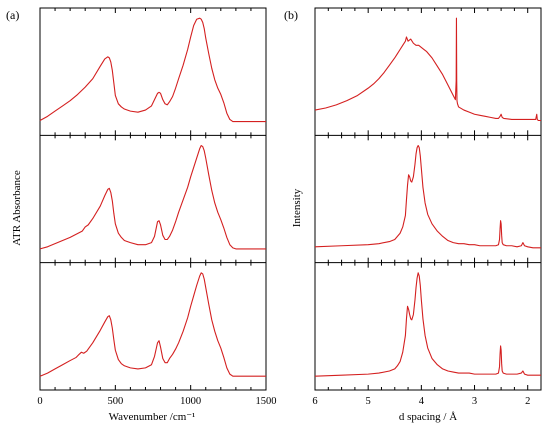  I want to click on a-series-1-line, so click(152, 70).